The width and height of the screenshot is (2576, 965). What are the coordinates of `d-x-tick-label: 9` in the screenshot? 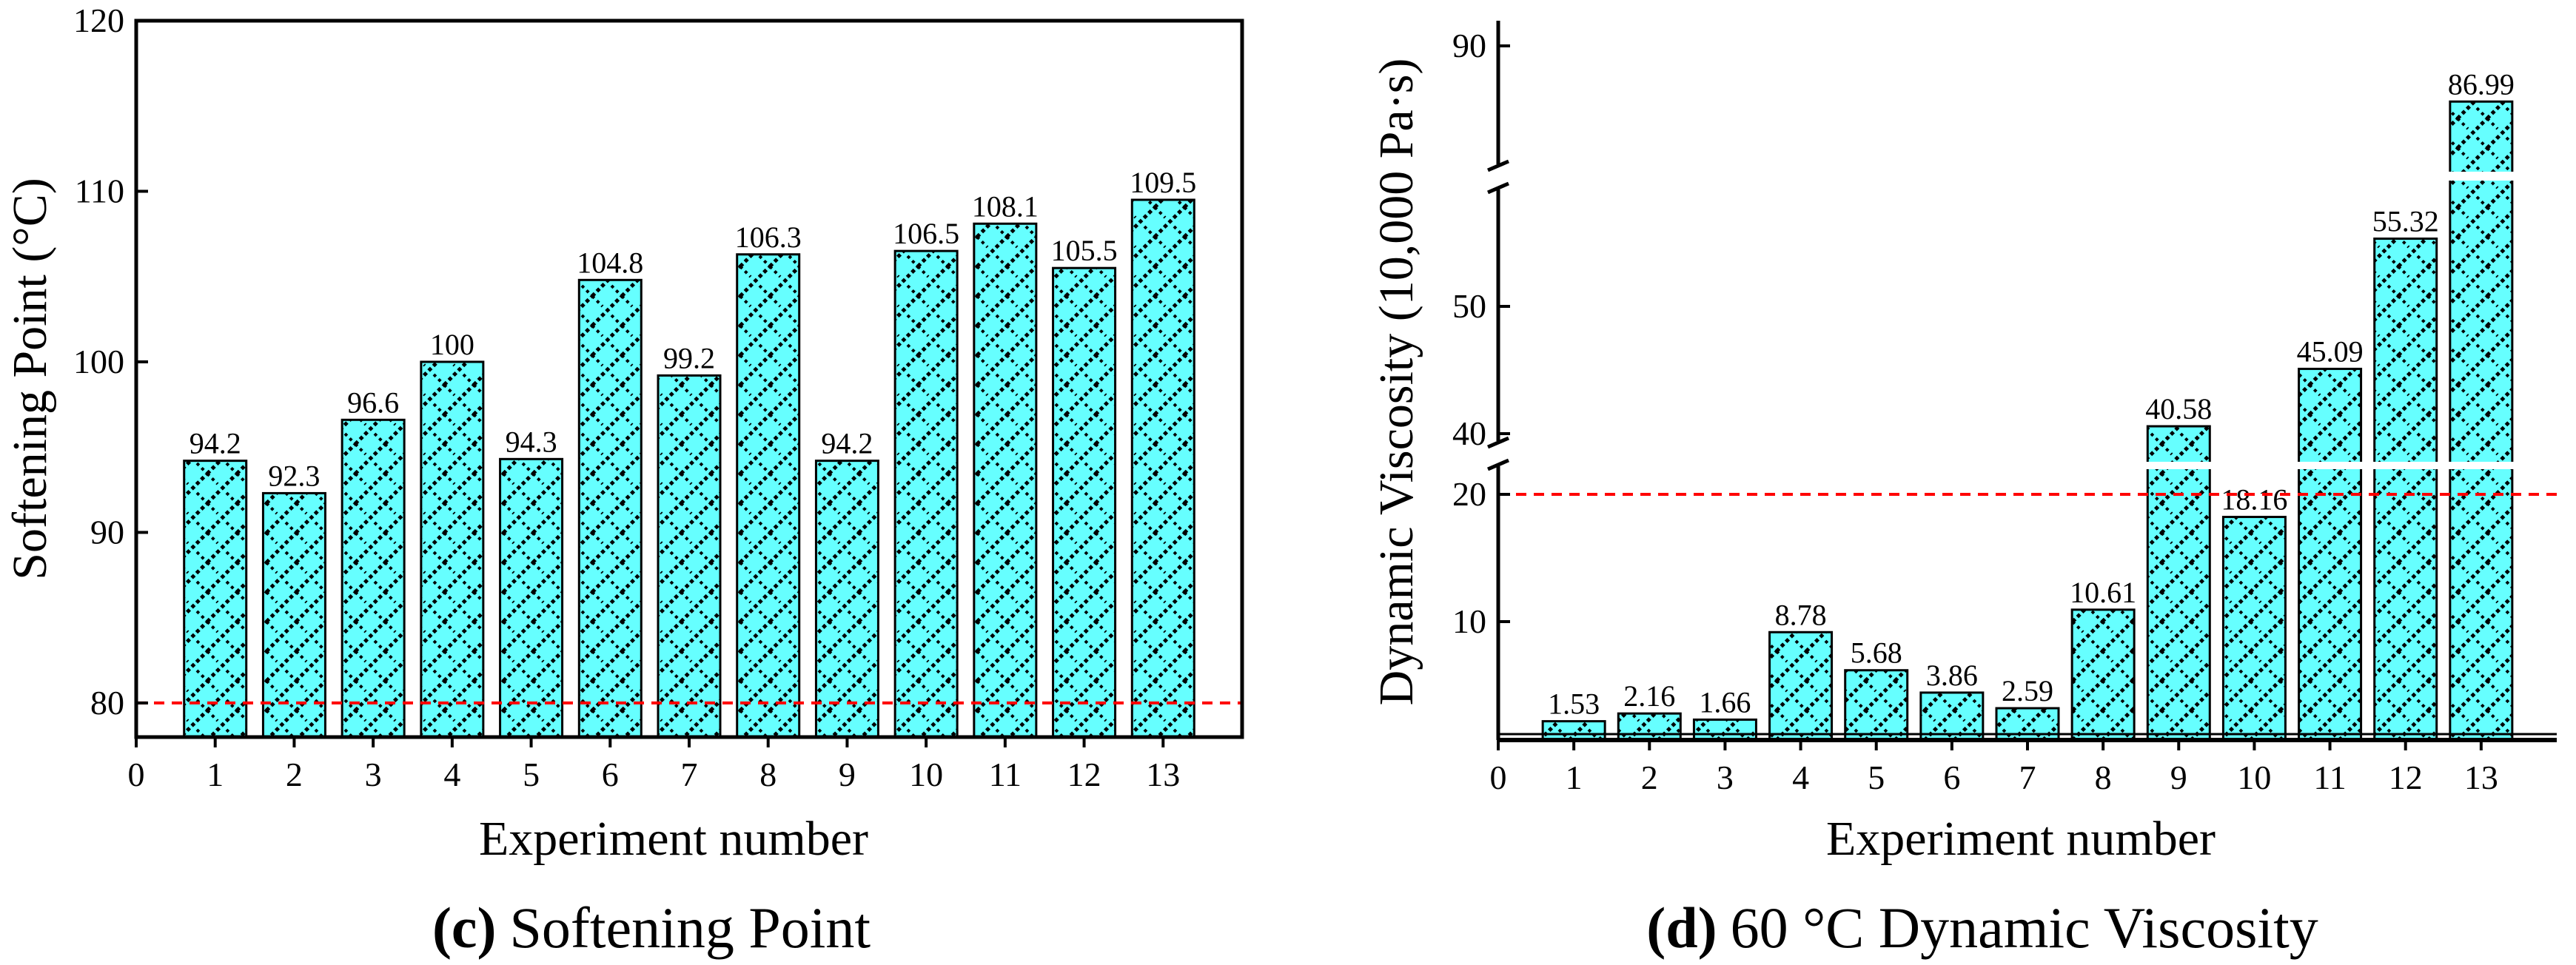 It's located at (2178, 777).